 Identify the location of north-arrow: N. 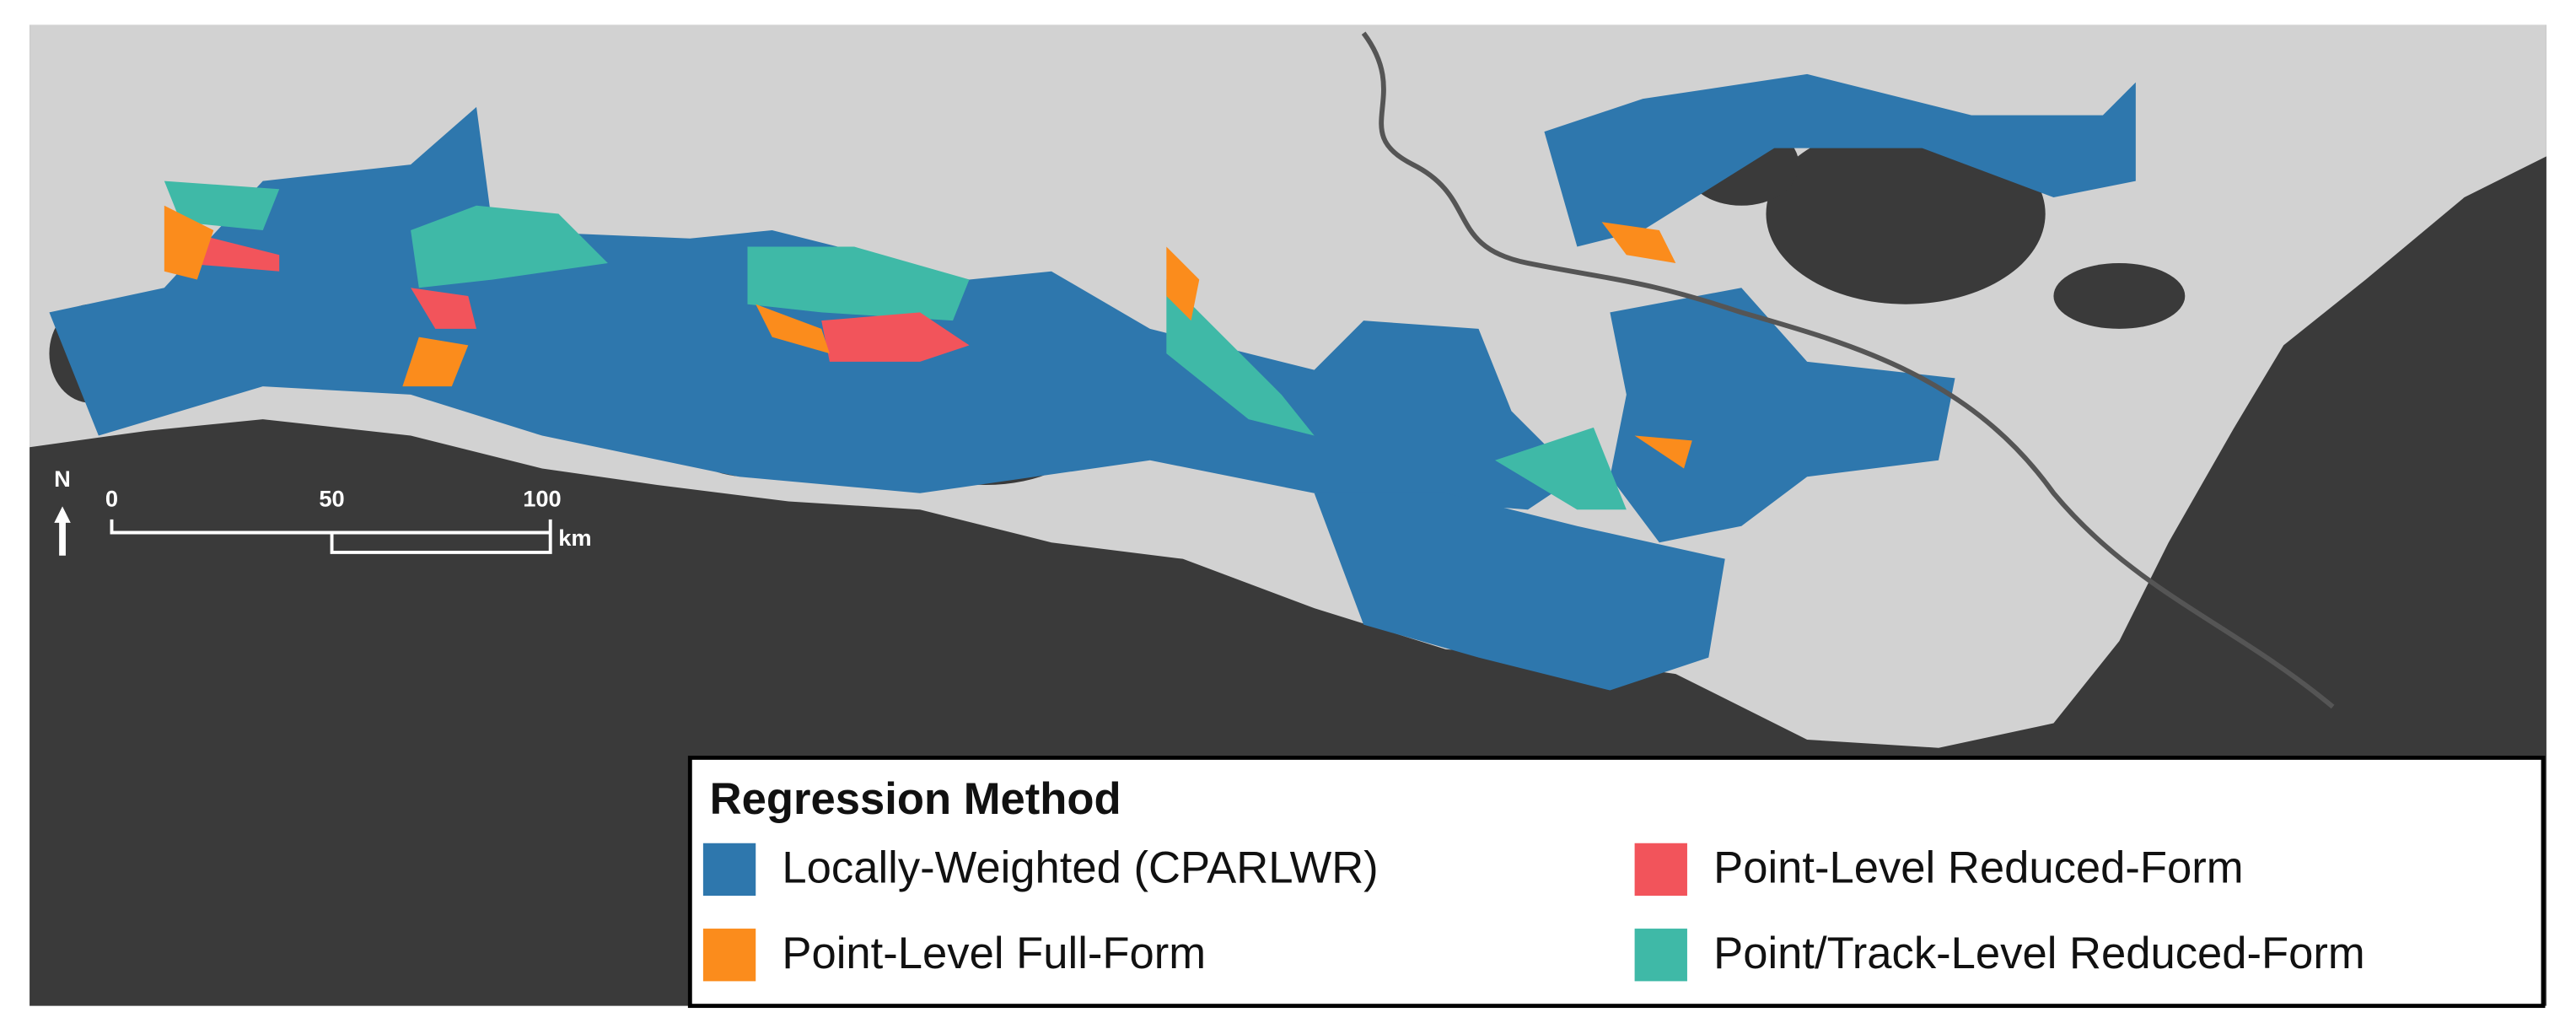
(62, 511).